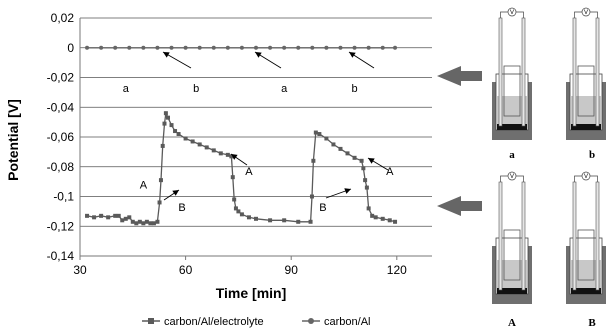  What do you see at coordinates (512, 155) in the screenshot?
I see `panel-label-a: a` at bounding box center [512, 155].